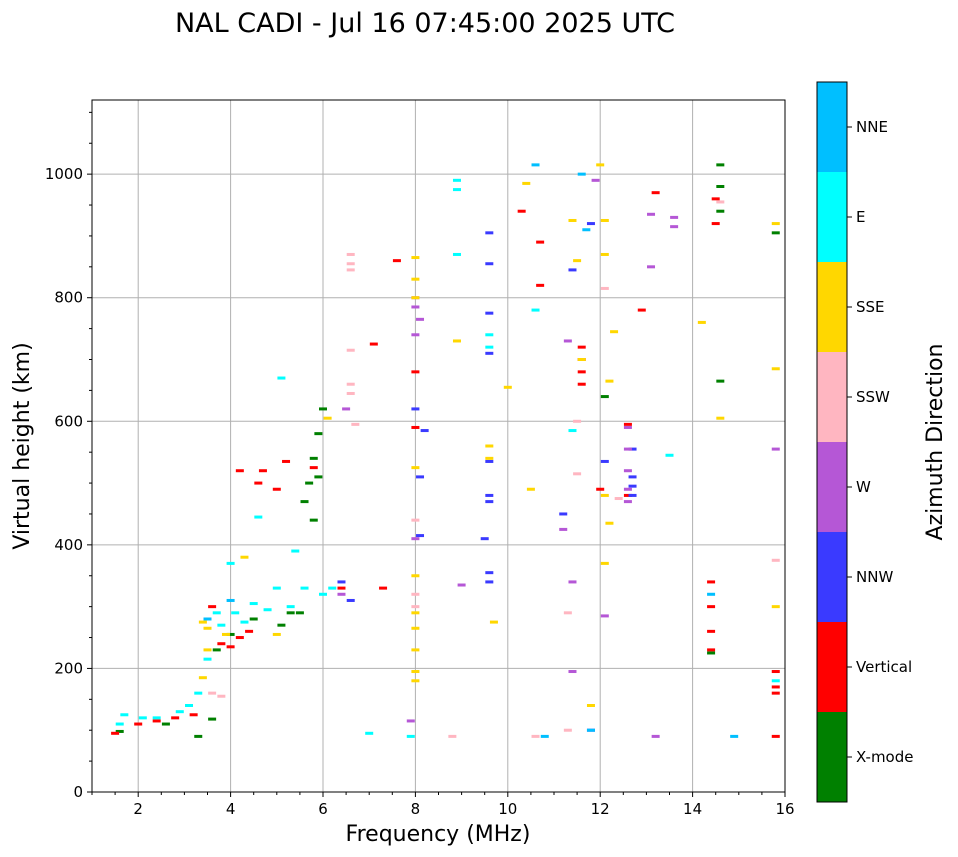 Image resolution: width=958 pixels, height=857 pixels. Describe the element at coordinates (872, 127) in the screenshot. I see `colorbar-tick-label: NNE` at that location.